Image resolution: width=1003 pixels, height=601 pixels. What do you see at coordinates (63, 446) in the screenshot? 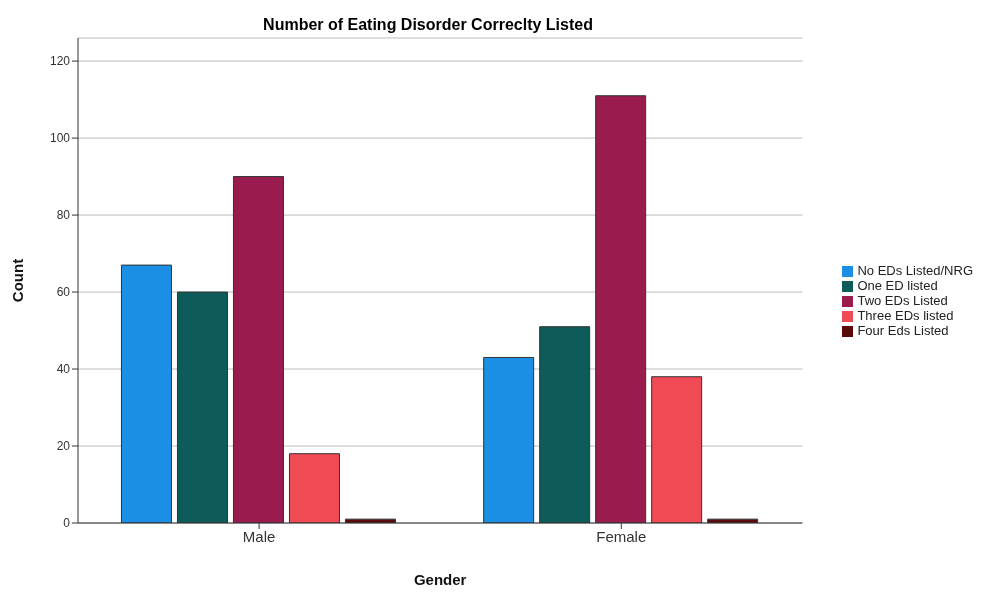
I see `y-tick-label: 20` at bounding box center [63, 446].